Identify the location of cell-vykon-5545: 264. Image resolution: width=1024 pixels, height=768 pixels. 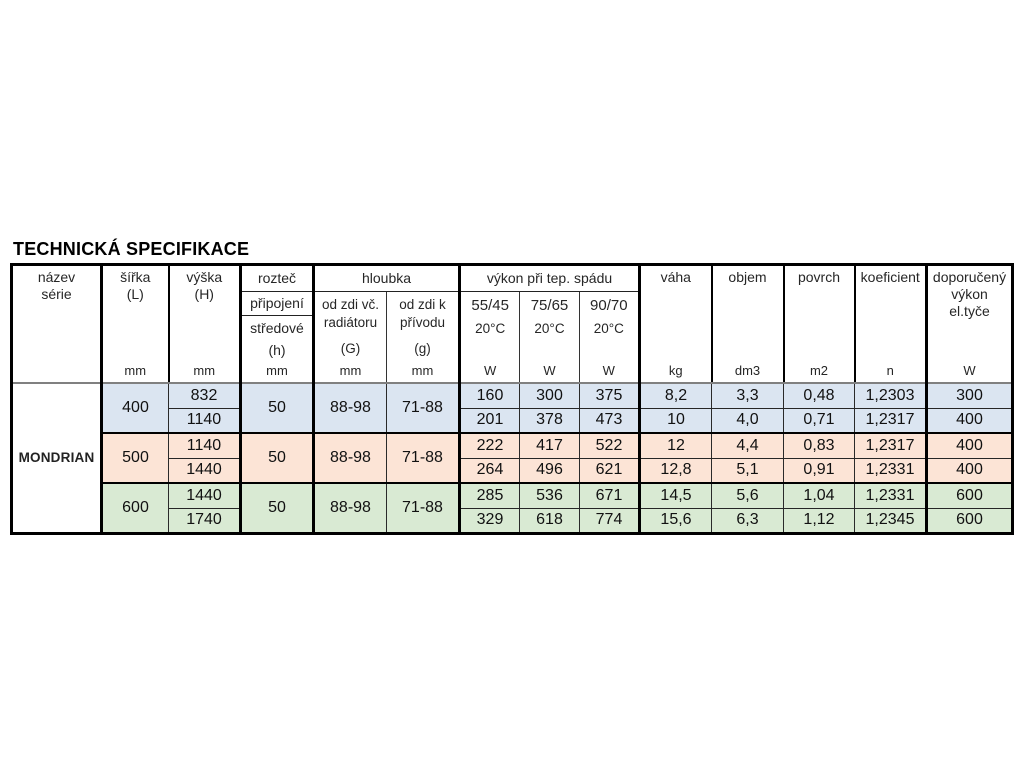
(489, 471).